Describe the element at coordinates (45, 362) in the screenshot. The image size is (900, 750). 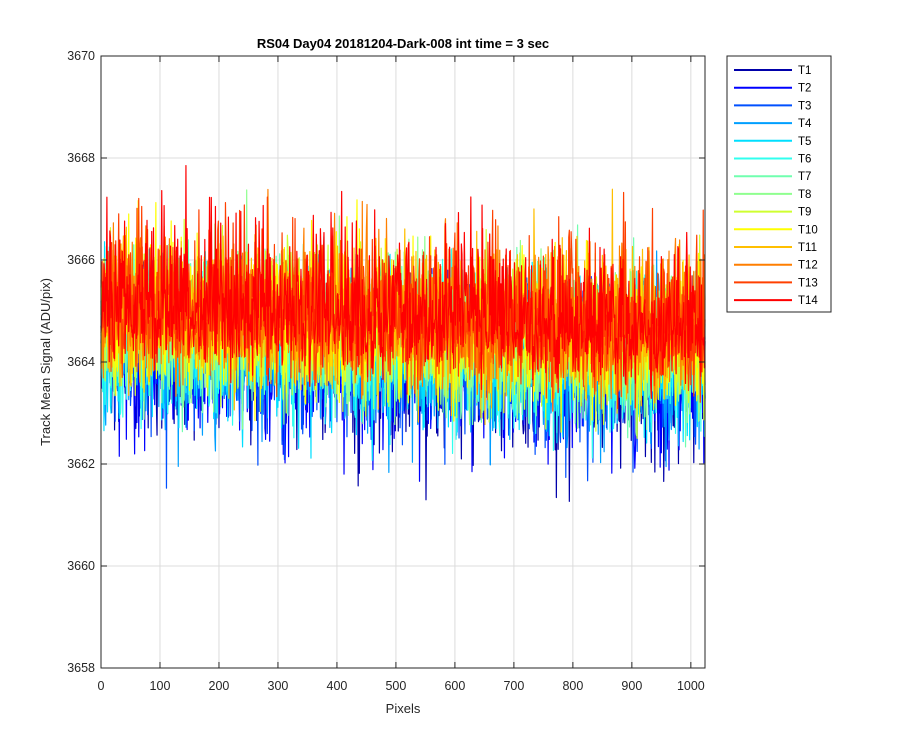
I see `y-axis-label: Track Mean Signal (ADU/pix)` at that location.